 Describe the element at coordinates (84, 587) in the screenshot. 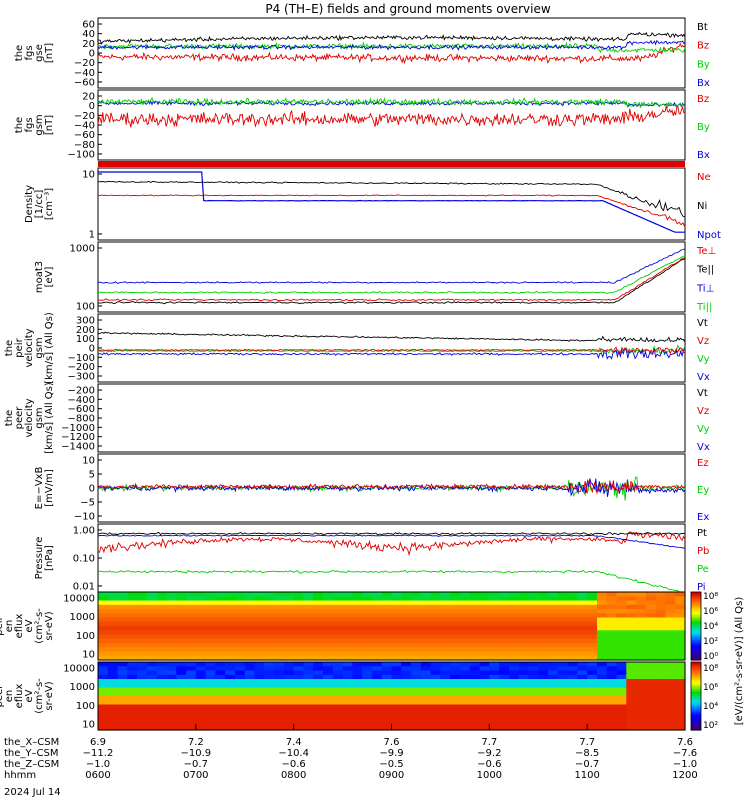

I see `p8-ytick-2: 0.01` at that location.